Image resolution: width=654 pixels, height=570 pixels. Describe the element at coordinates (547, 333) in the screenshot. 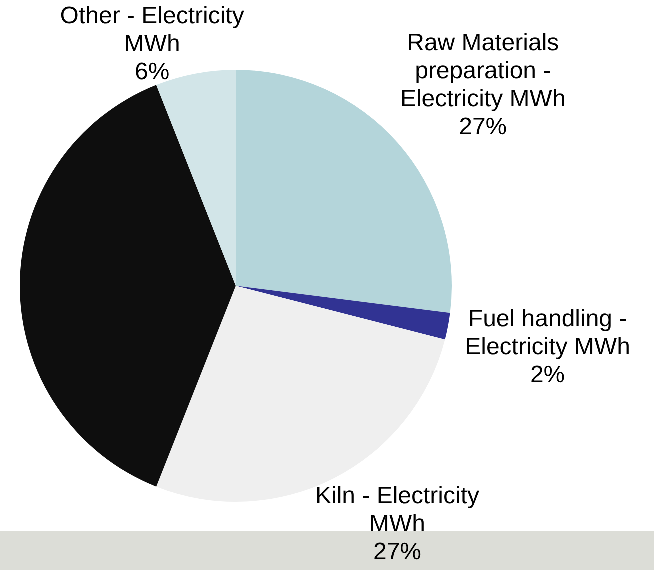

I see `slice-label: Fuel handling - Electricity MWh` at that location.